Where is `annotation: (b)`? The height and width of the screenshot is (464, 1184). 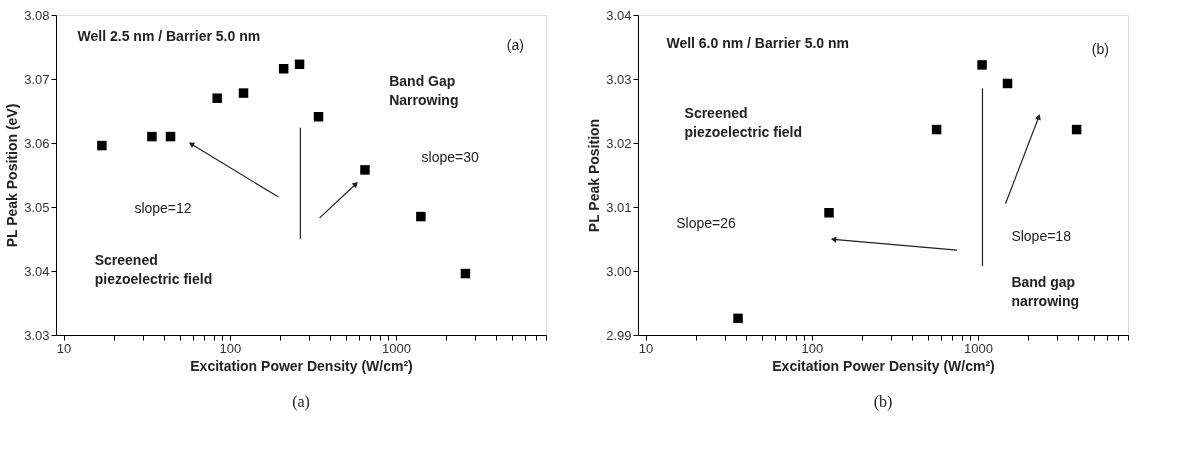
annotation: (b) is located at coordinates (1100, 48).